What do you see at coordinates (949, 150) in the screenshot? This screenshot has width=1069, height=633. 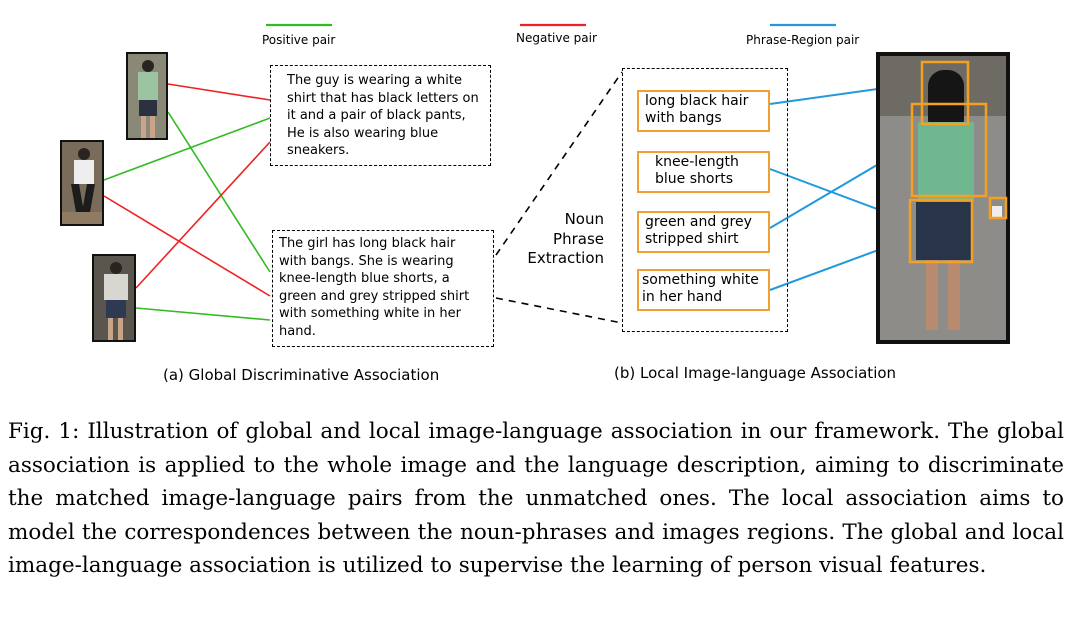 I see `region-shirt` at bounding box center [949, 150].